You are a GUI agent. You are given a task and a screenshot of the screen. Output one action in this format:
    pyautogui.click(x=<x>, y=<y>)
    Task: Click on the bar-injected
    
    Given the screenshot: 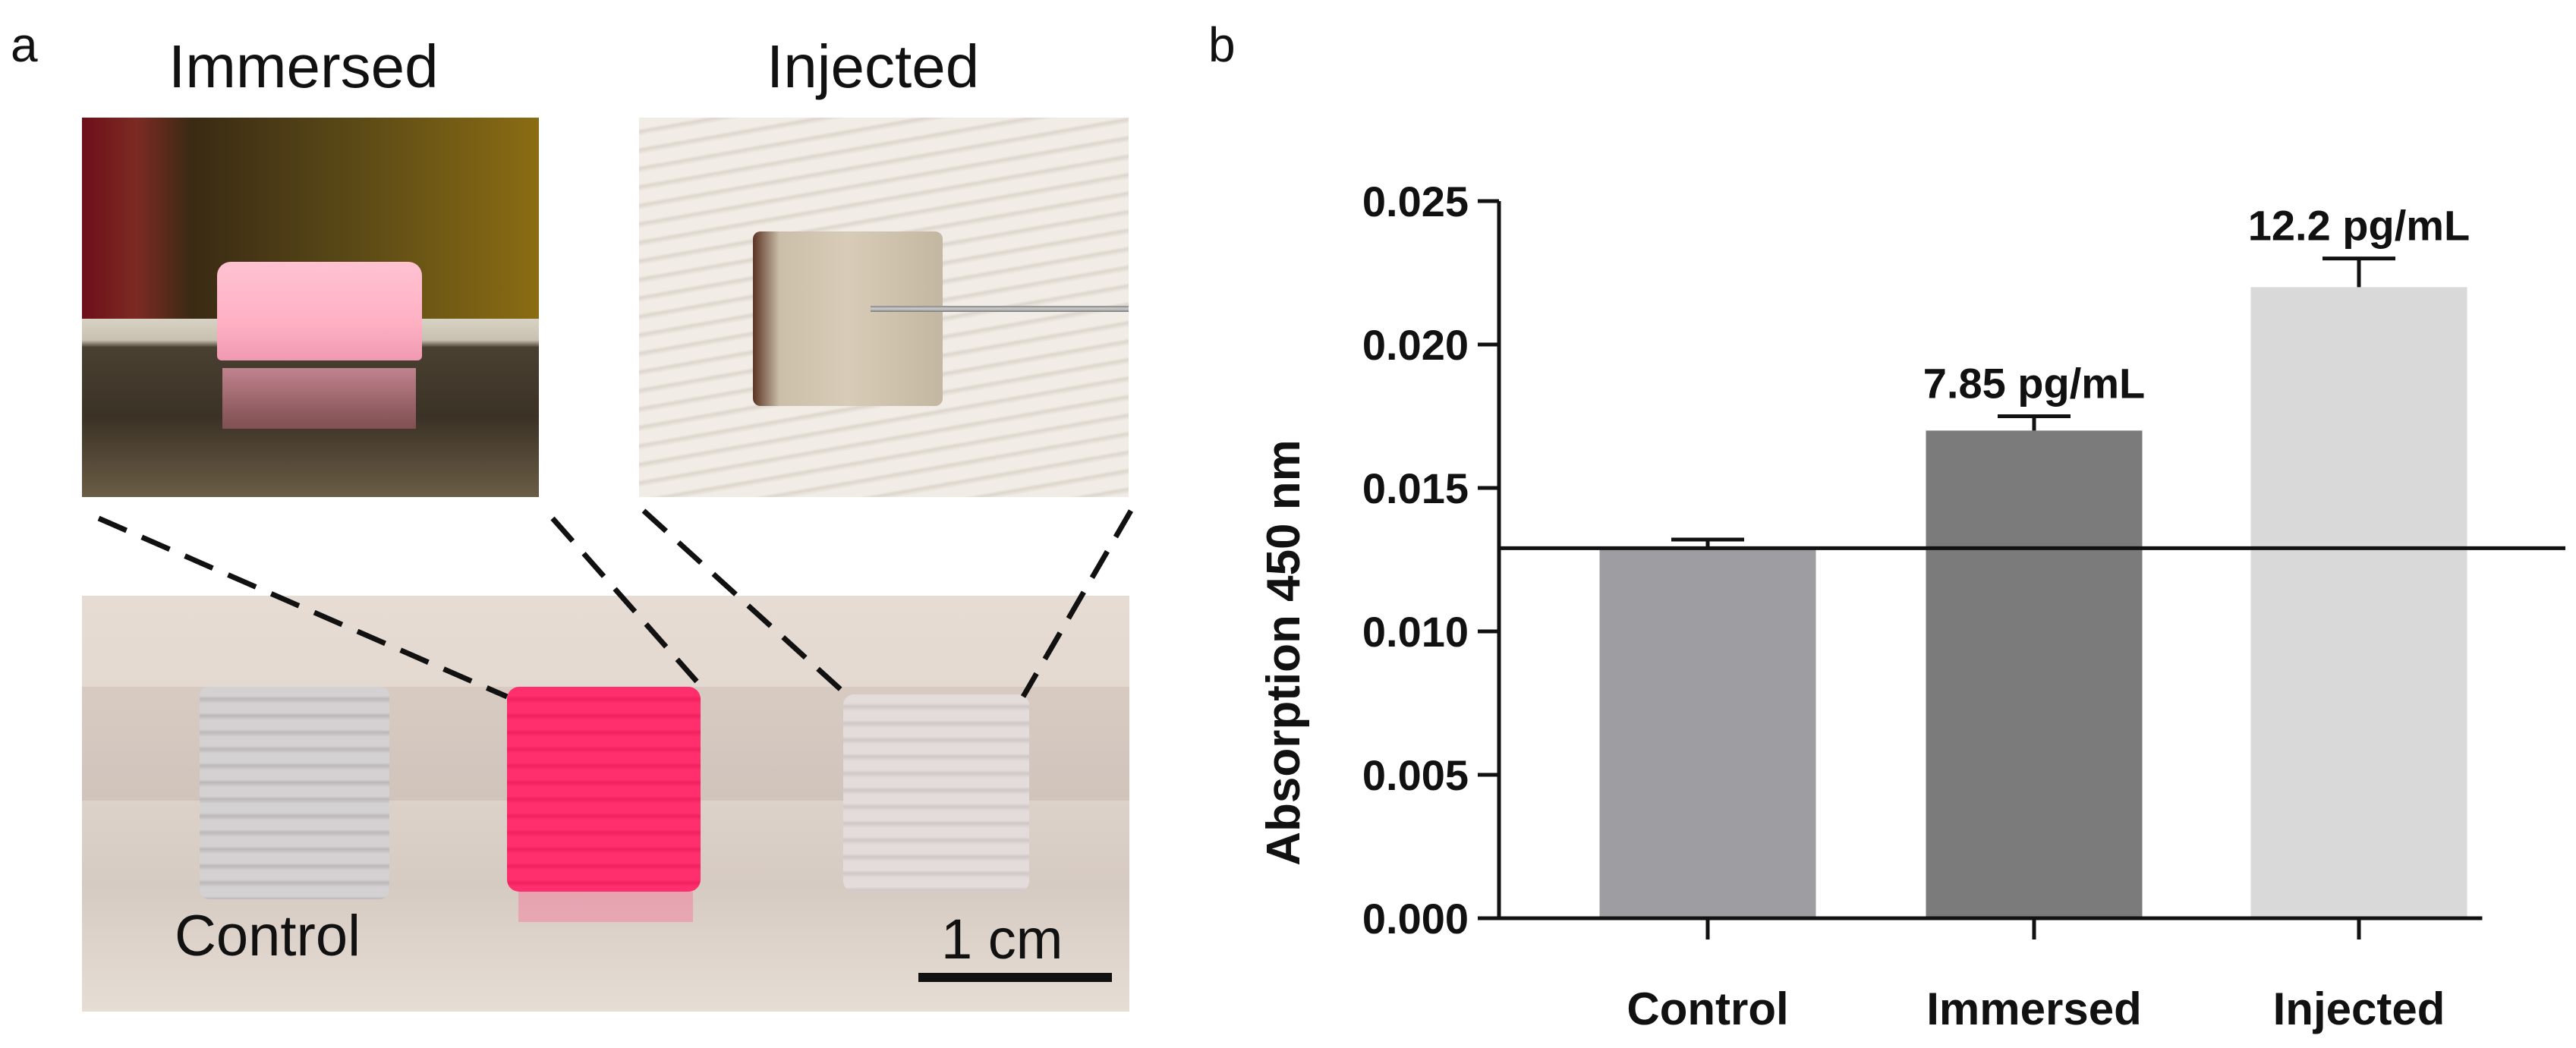 What is the action you would take?
    pyautogui.click(x=2358, y=602)
    